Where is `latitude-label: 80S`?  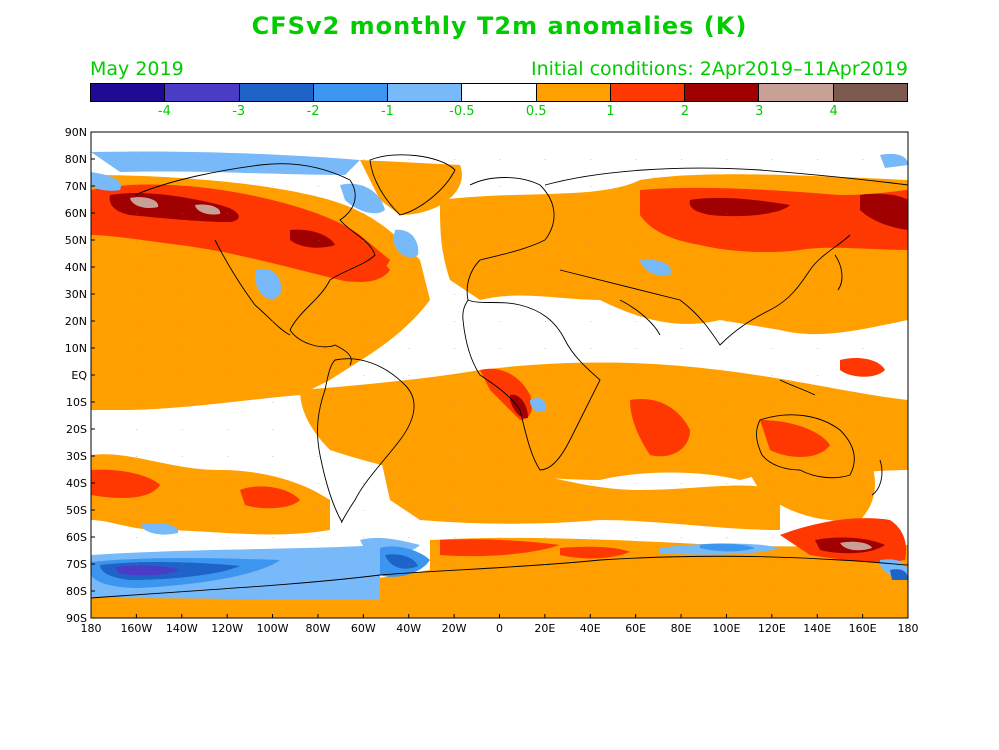
latitude-label: 80S is located at coordinates (76, 591).